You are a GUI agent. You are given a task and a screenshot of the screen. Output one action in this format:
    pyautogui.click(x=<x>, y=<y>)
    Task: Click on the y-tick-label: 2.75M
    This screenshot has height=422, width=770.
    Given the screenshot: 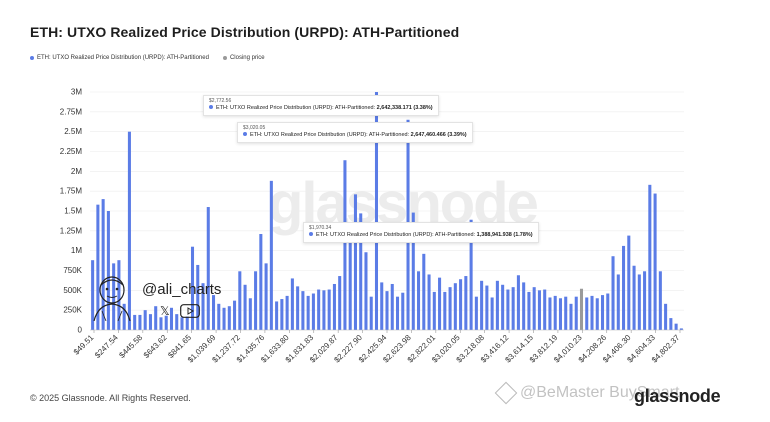 What is the action you would take?
    pyautogui.click(x=71, y=111)
    